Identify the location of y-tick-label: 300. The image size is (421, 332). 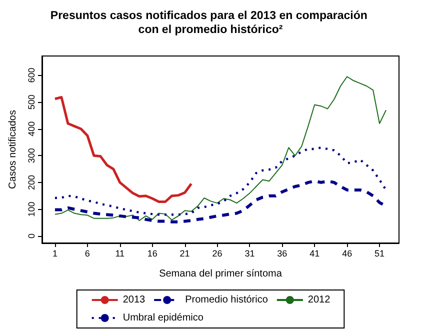
(31, 156).